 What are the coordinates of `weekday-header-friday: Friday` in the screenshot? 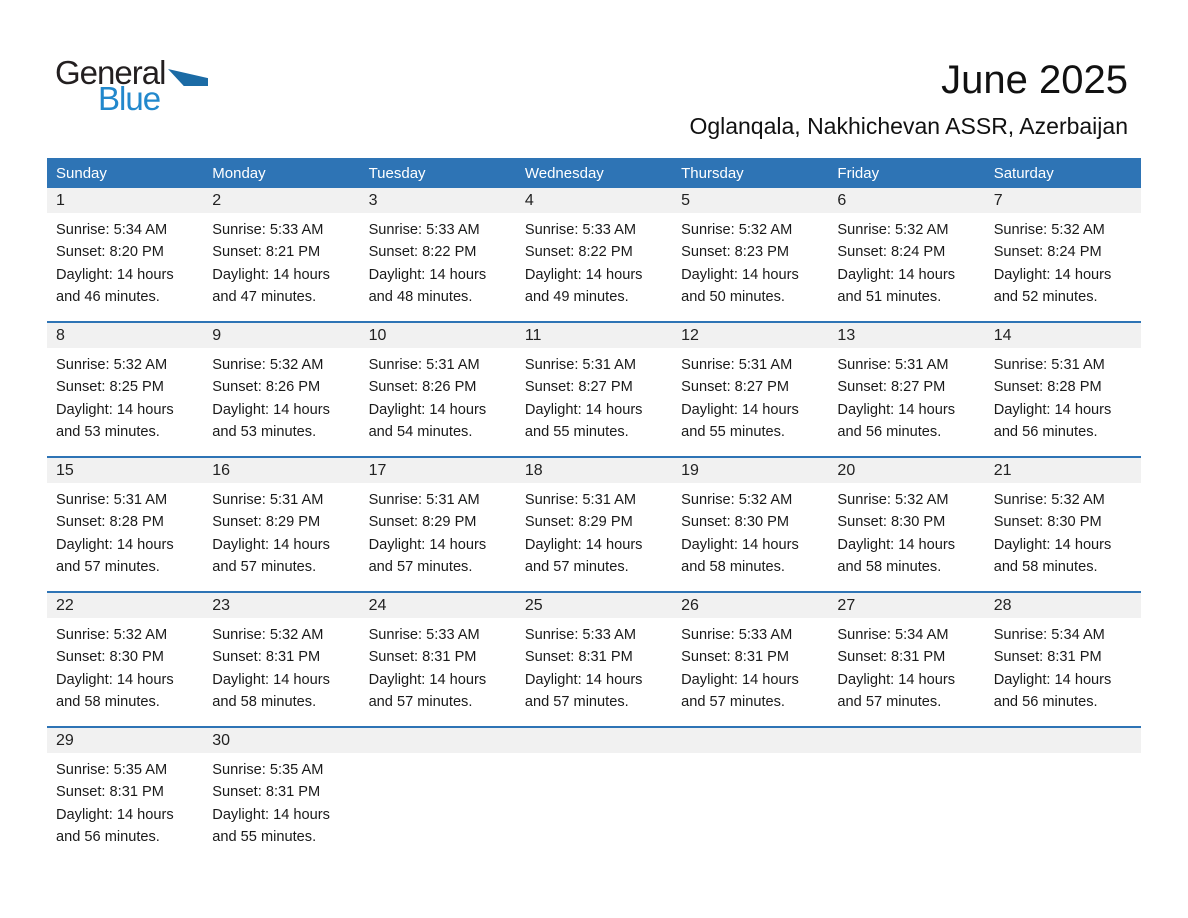 It's located at (858, 173).